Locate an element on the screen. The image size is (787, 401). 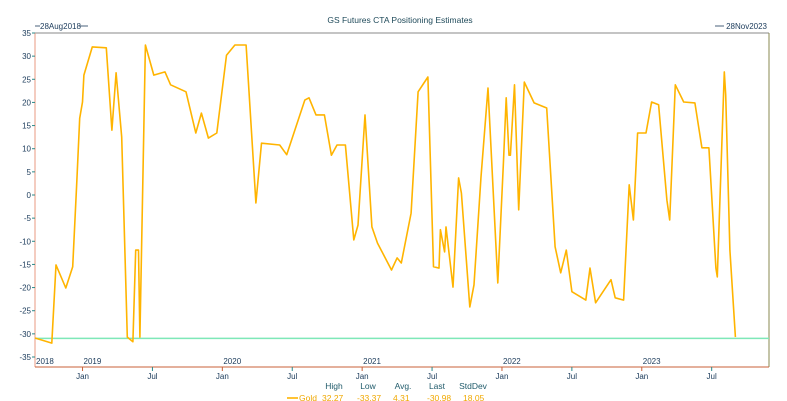
y-tick-label: -15 is located at coordinates (25, 264).